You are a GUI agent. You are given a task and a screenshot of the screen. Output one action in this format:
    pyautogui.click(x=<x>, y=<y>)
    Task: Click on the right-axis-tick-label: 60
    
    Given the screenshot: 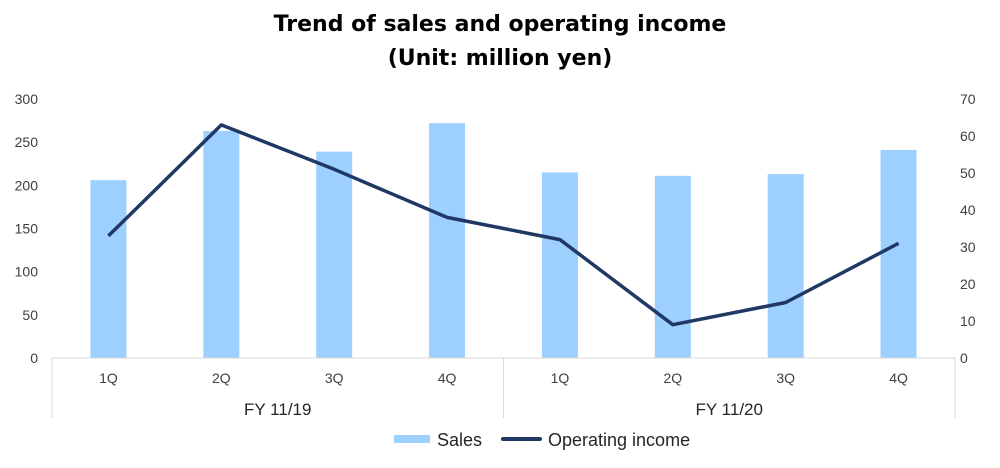 What is the action you would take?
    pyautogui.click(x=968, y=136)
    